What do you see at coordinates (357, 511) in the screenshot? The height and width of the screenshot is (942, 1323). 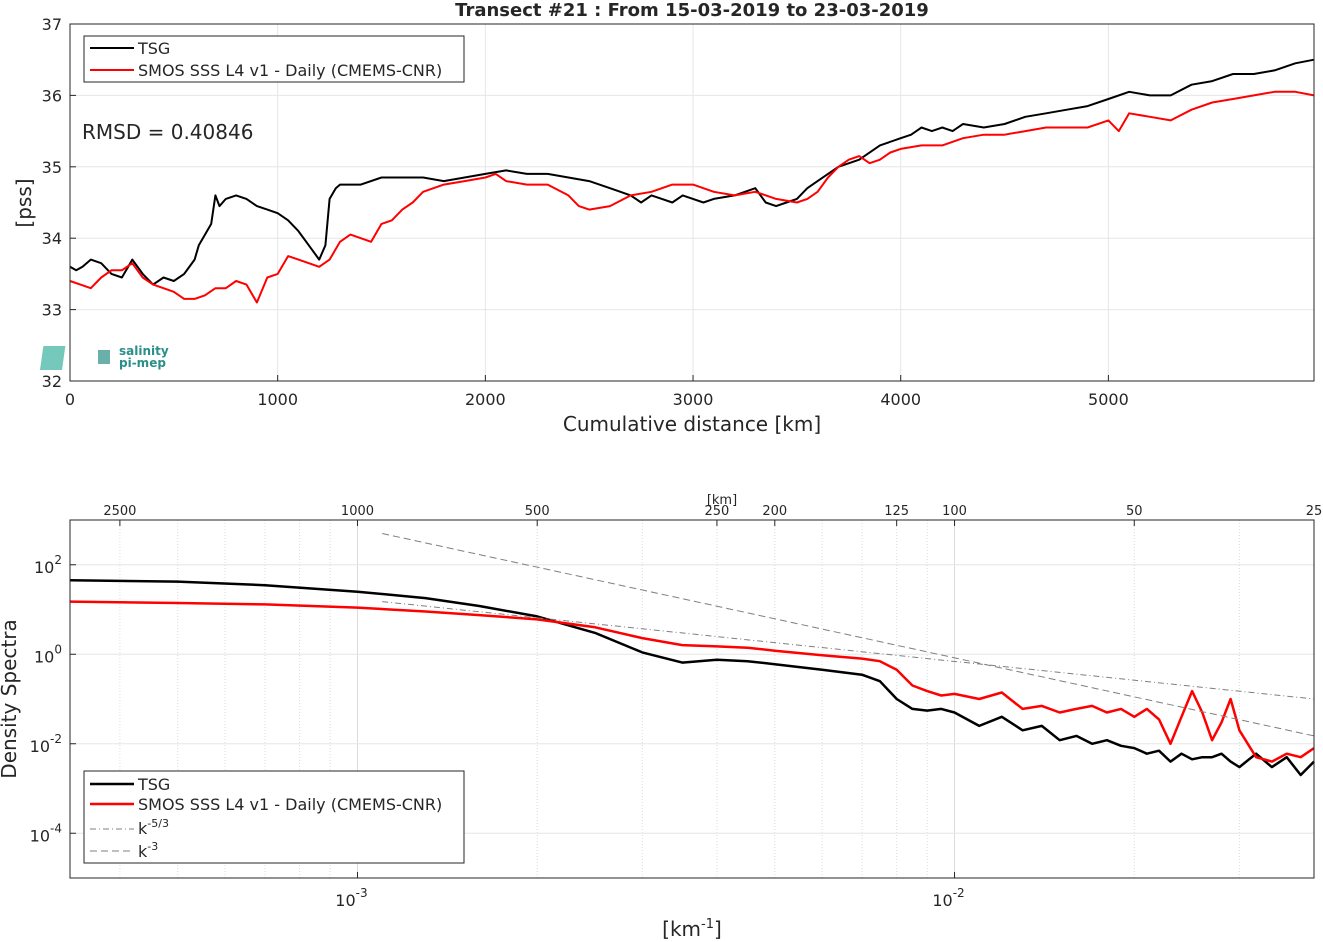 I see `spectra-top-tick-label: 1000` at bounding box center [357, 511].